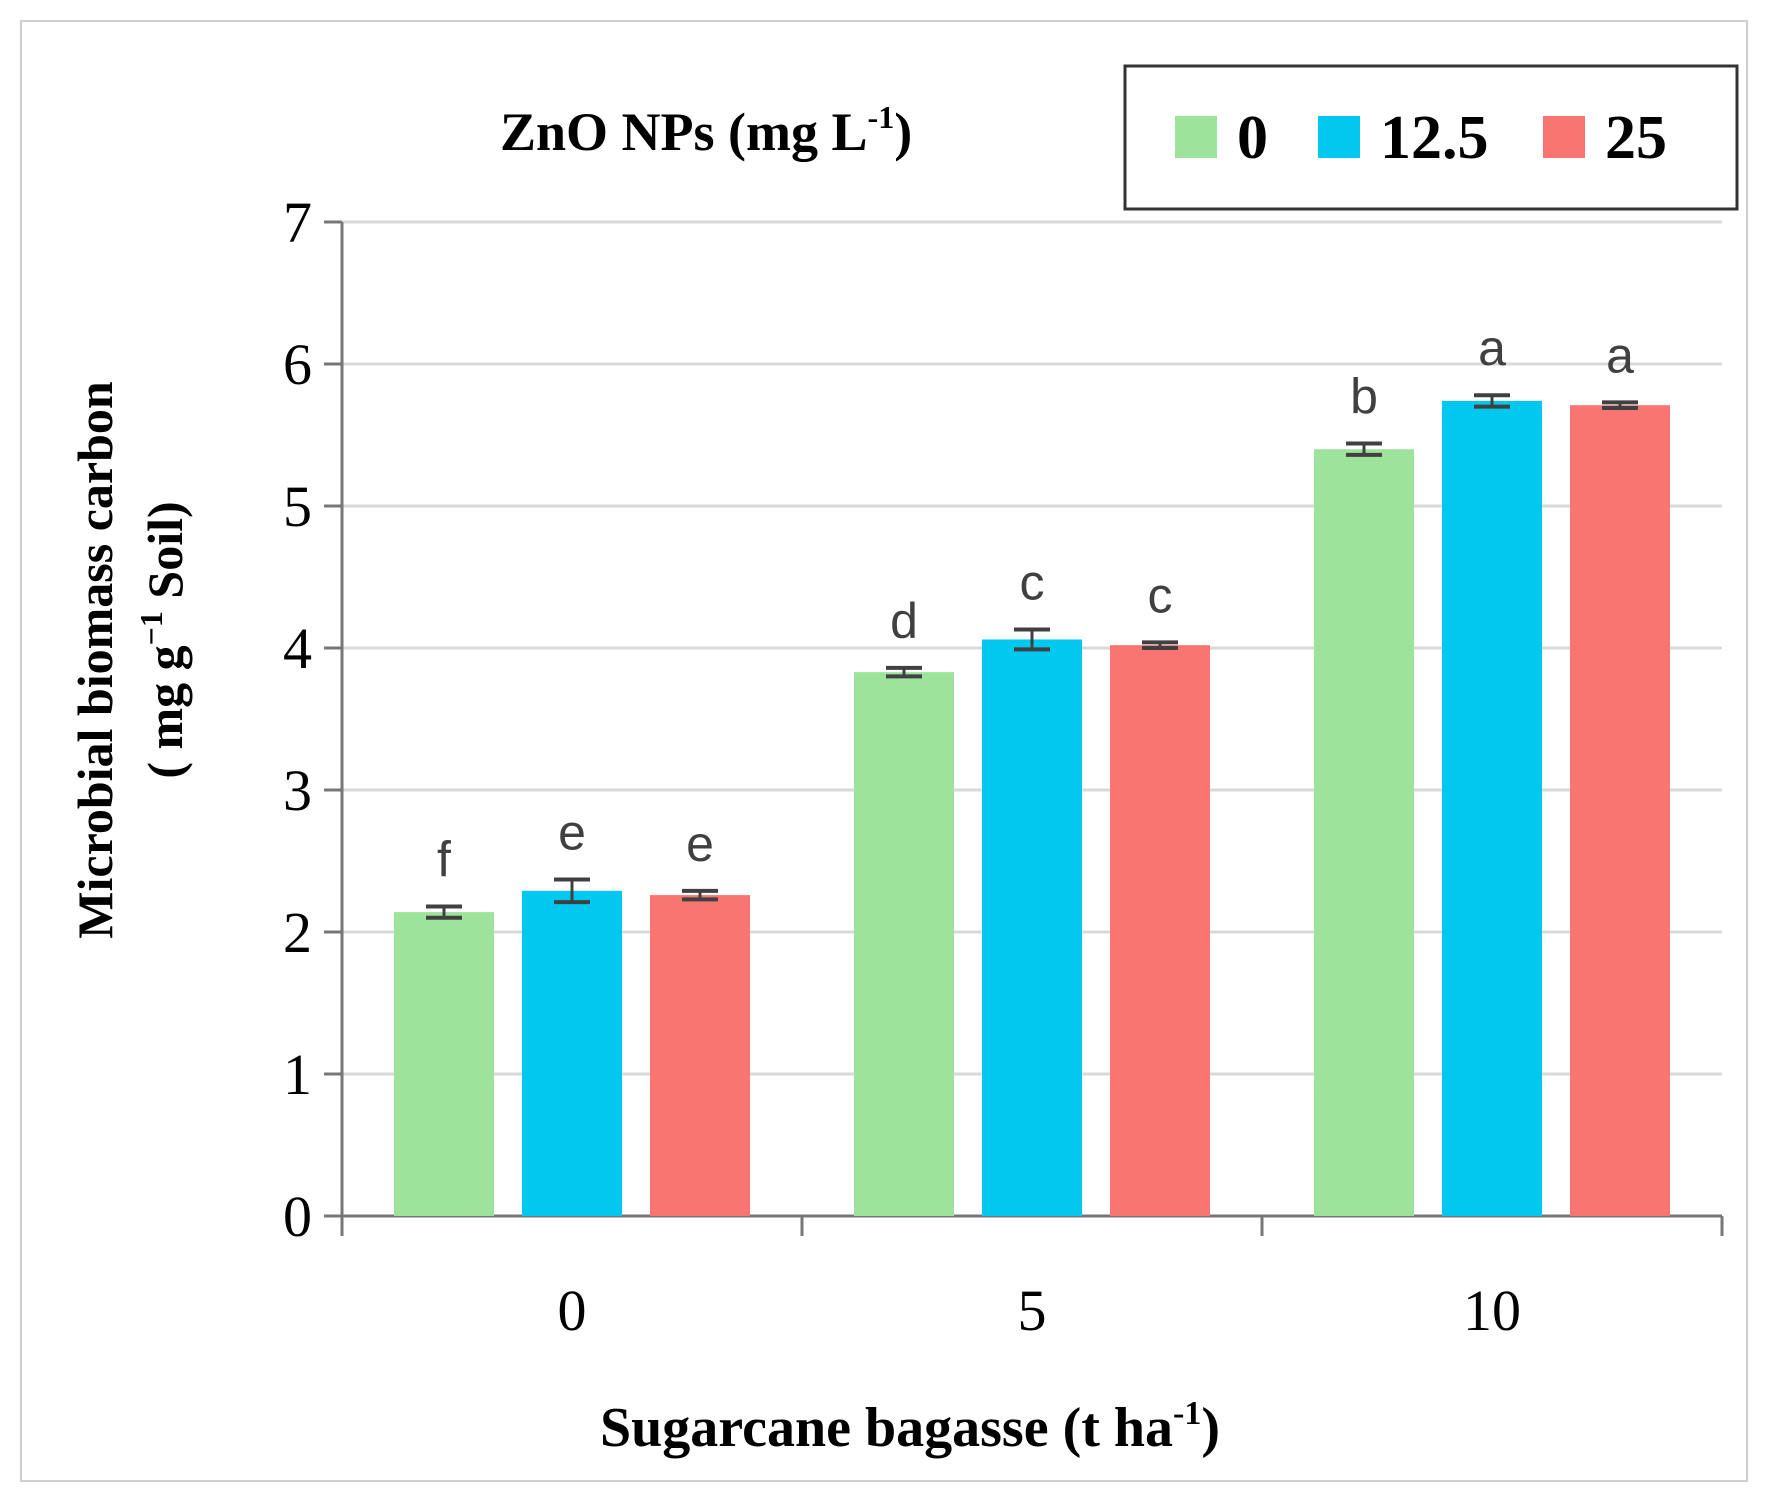 This screenshot has width=1774, height=1505. Describe the element at coordinates (297, 790) in the screenshot. I see `y-tick-label: 3` at that location.